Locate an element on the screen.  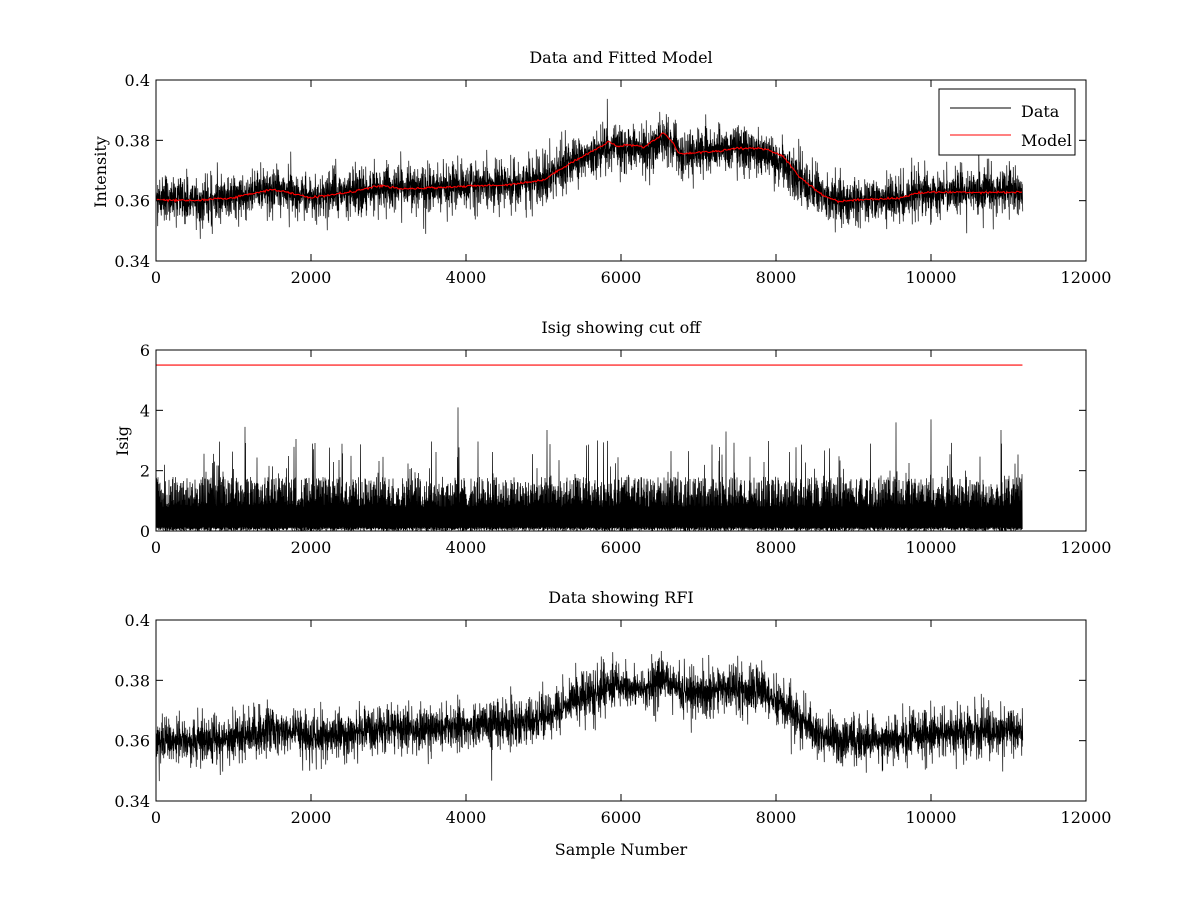
panel-3-ytick-label: 0.36 is located at coordinates (132, 741).